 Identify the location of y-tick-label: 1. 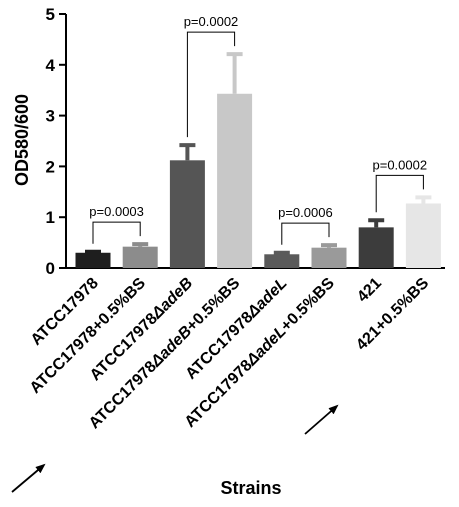
(50, 217).